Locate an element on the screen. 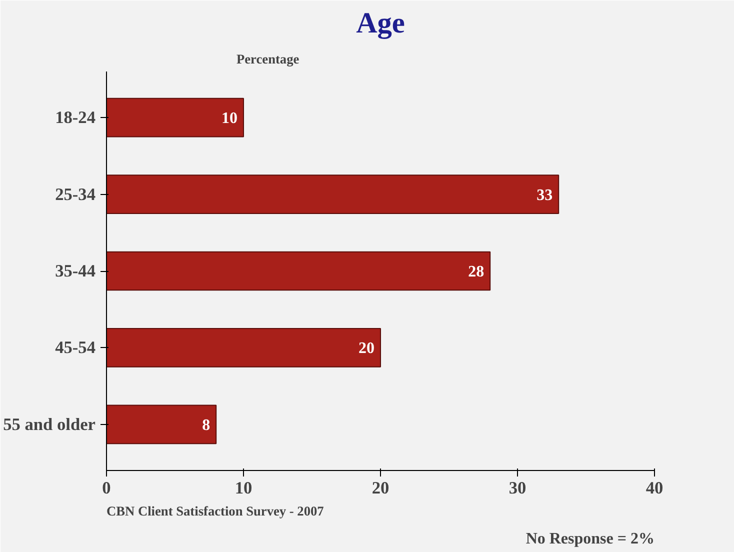  x-tick-label: 20 is located at coordinates (381, 488).